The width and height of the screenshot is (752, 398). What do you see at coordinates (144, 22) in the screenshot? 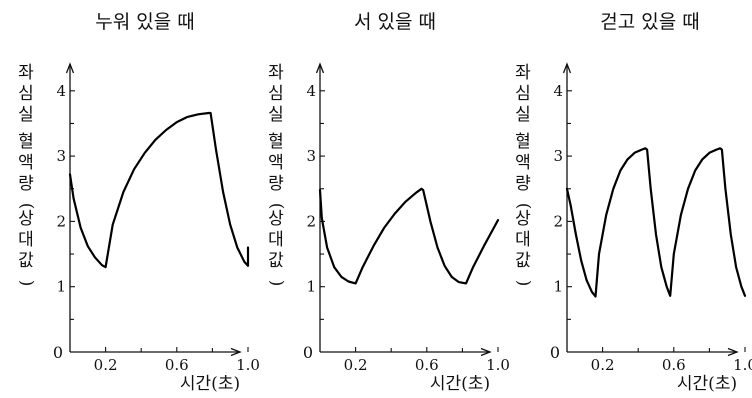
I see `chart-title: 누워 있을 때` at bounding box center [144, 22].